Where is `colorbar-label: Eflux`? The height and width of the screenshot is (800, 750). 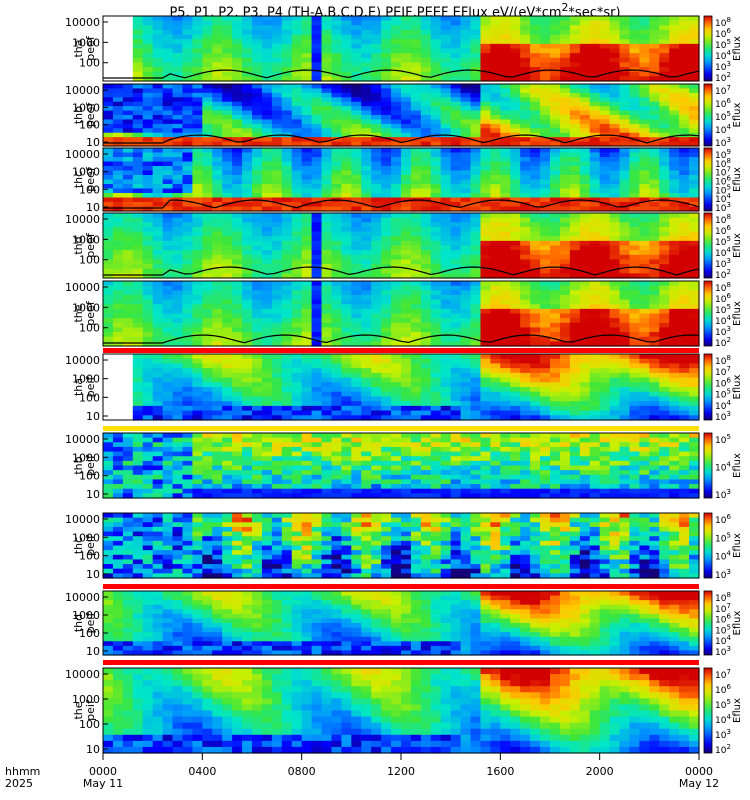 colorbar-label: Eflux is located at coordinates (737, 179).